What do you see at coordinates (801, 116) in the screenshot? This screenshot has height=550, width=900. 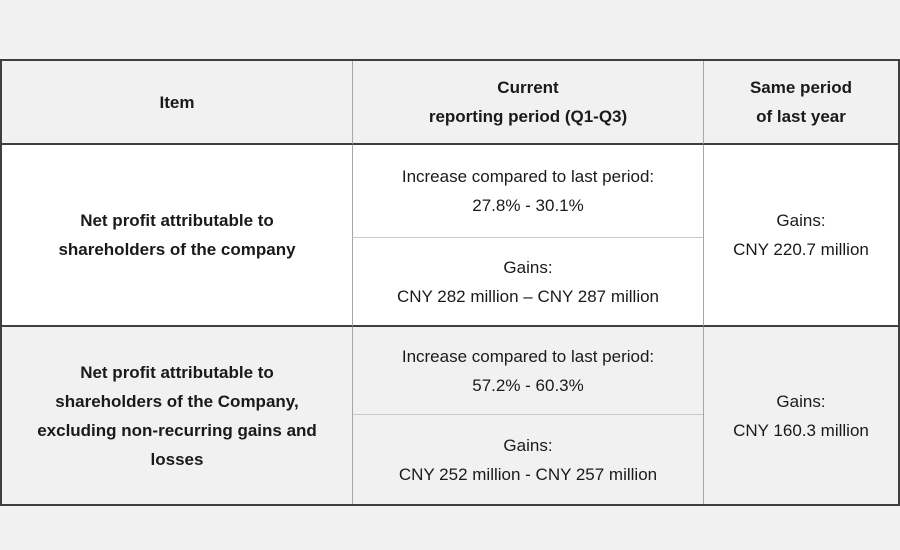 I see `header-same-period-line-2: of last year` at bounding box center [801, 116].